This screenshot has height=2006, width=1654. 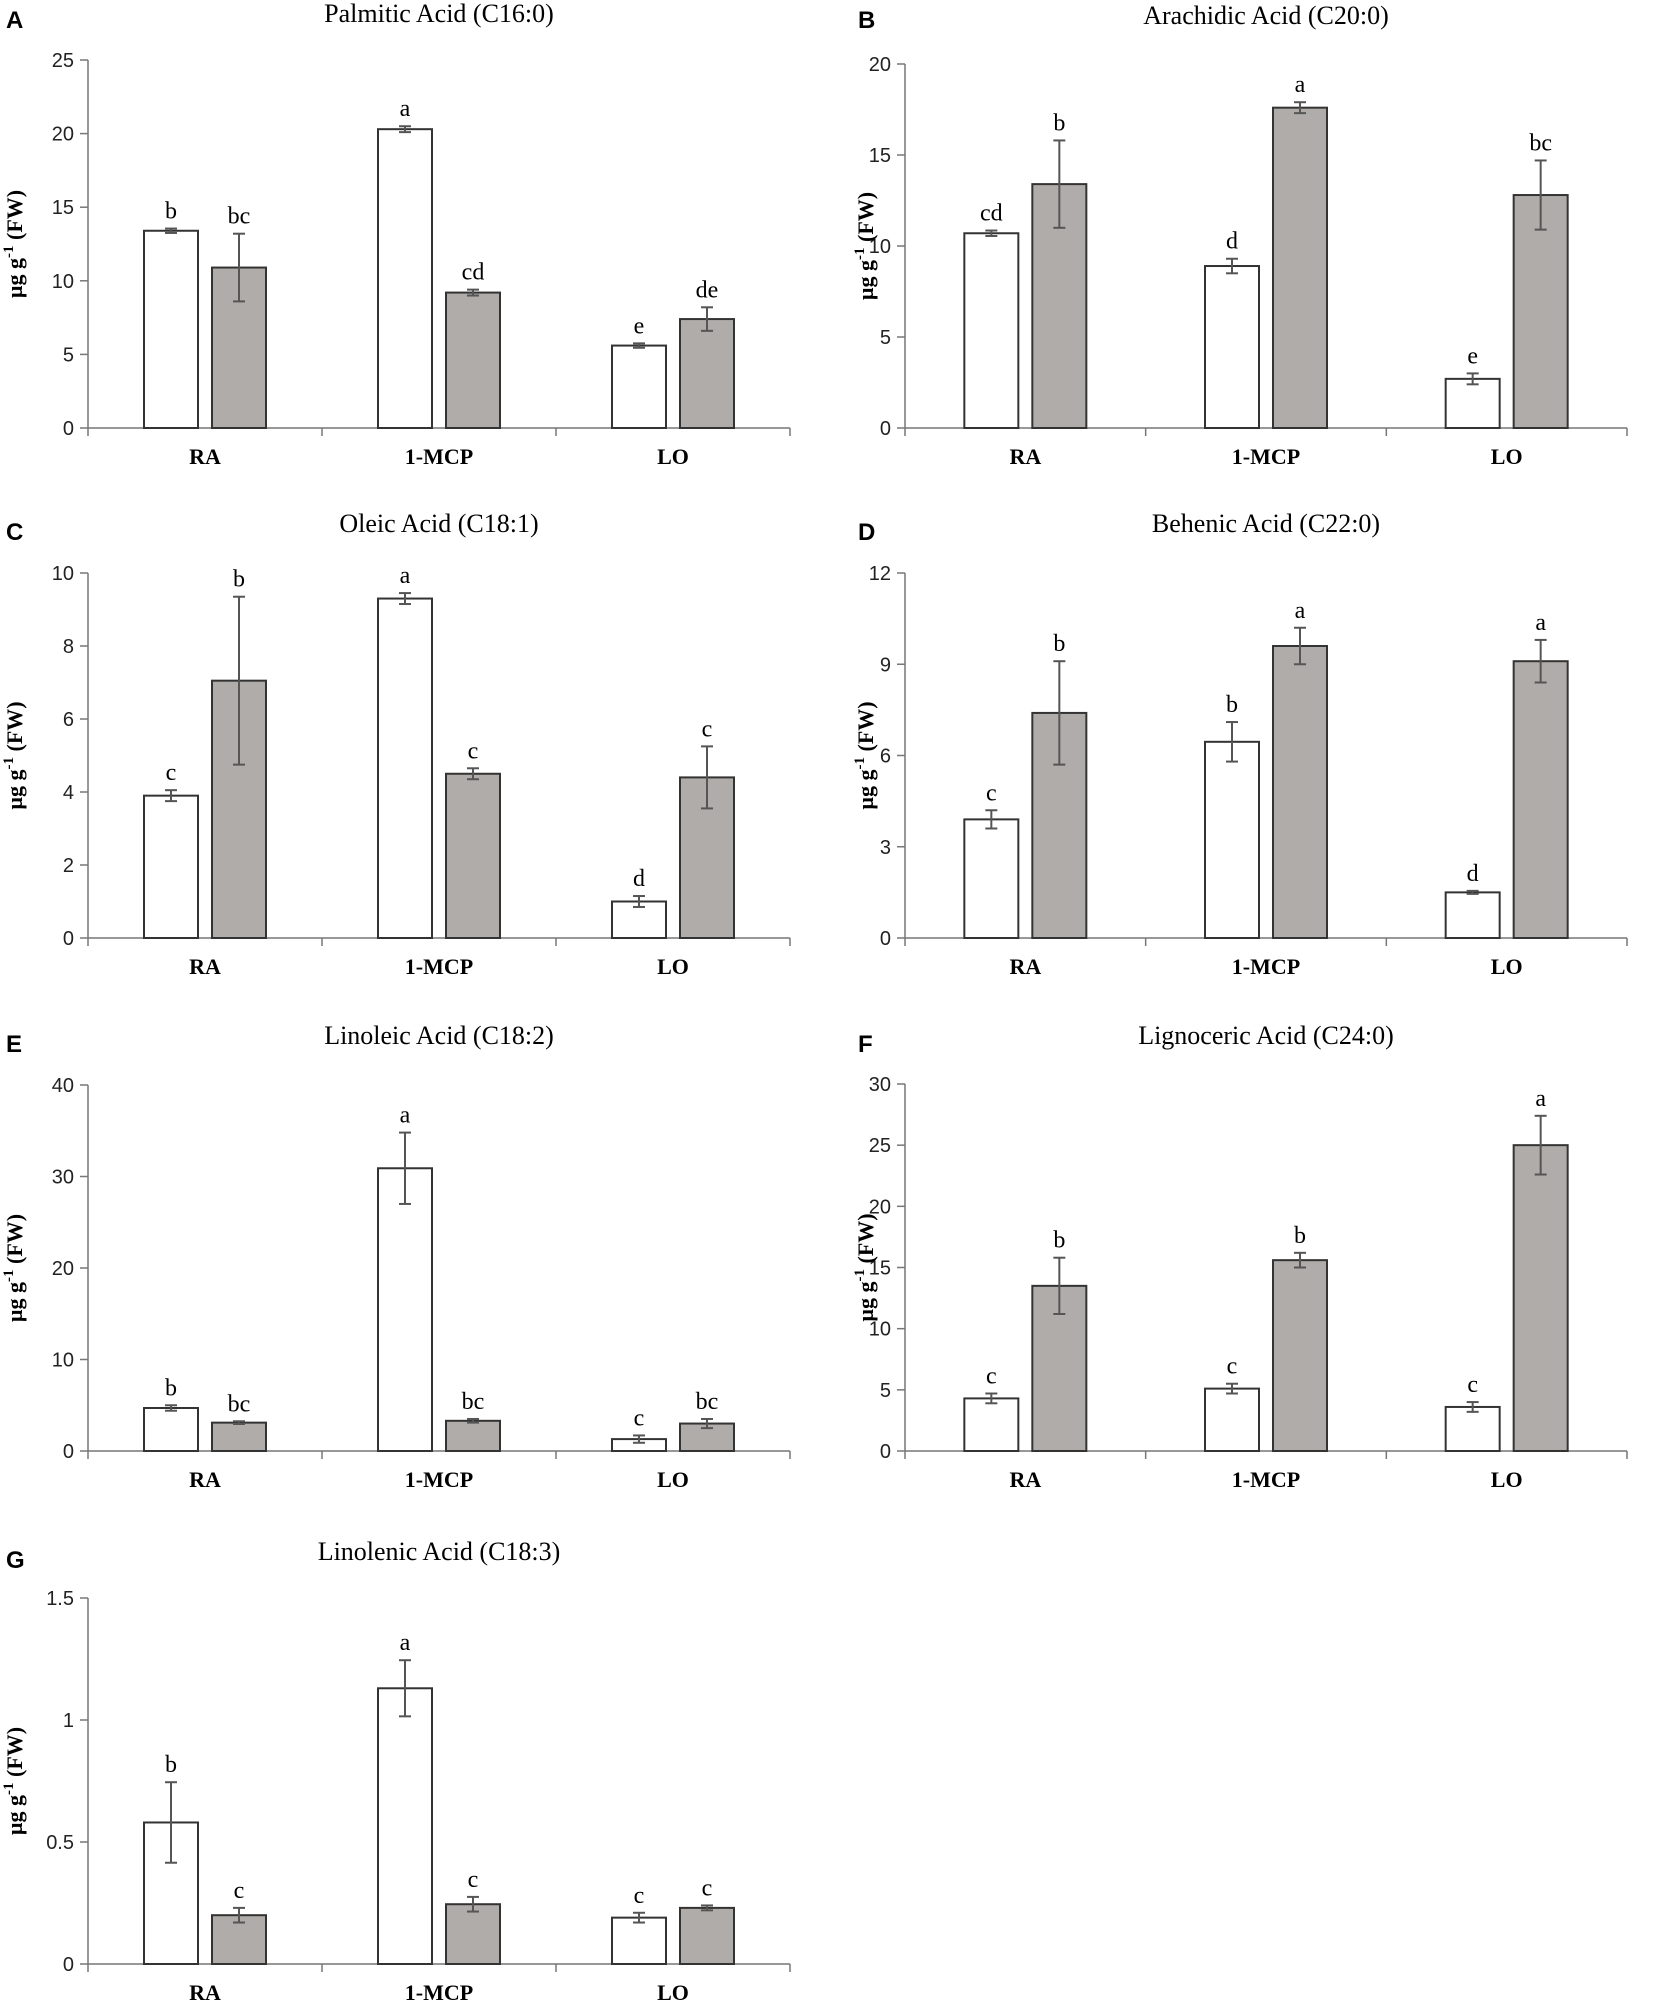 I want to click on bar-gray-lo, so click(x=1540, y=799).